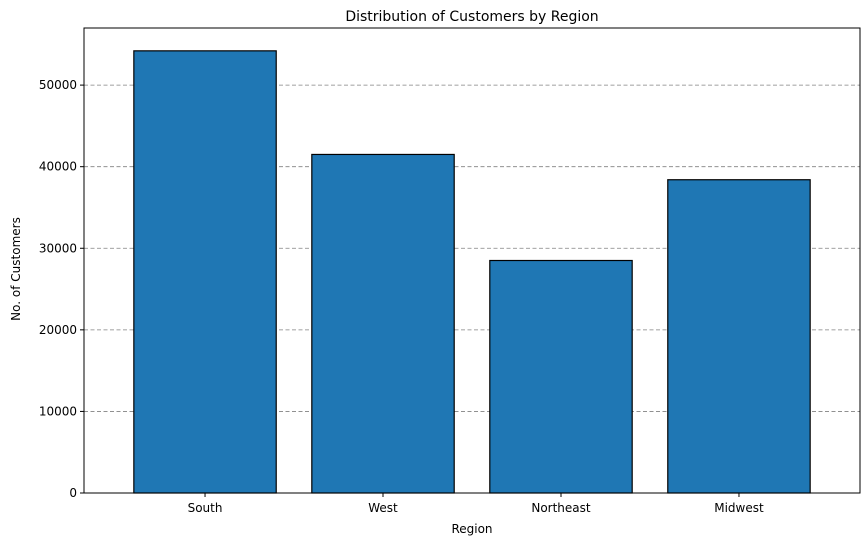 The height and width of the screenshot is (545, 868). I want to click on bar-northeast, so click(561, 376).